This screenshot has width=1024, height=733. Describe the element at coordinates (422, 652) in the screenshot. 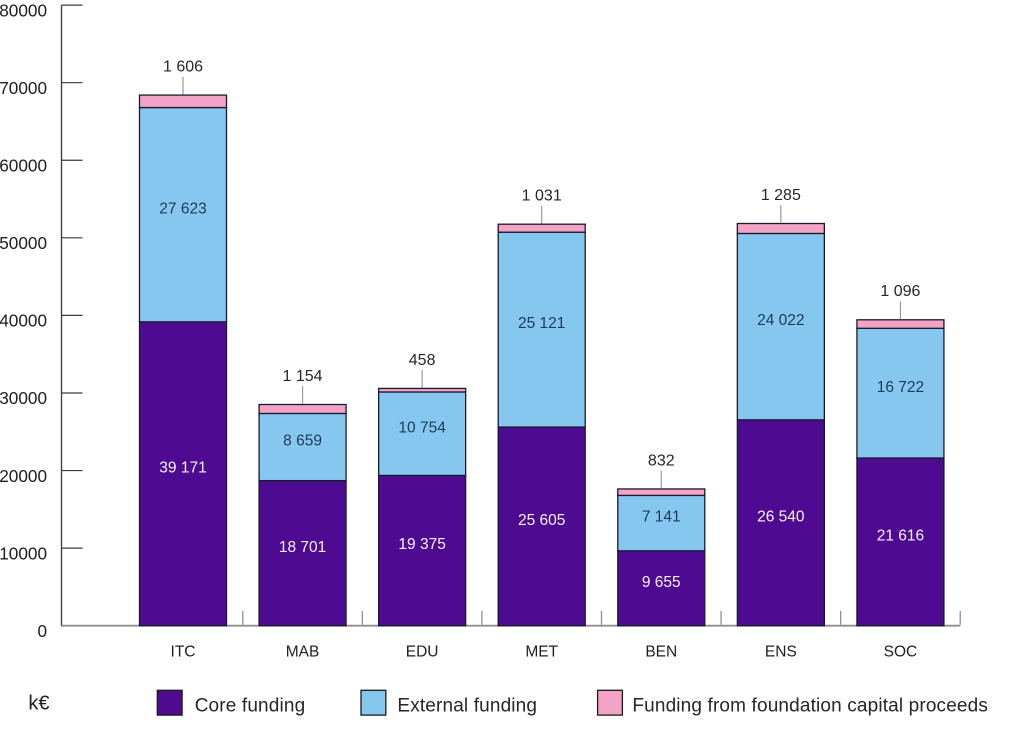

I see `x-category-label: EDU` at that location.